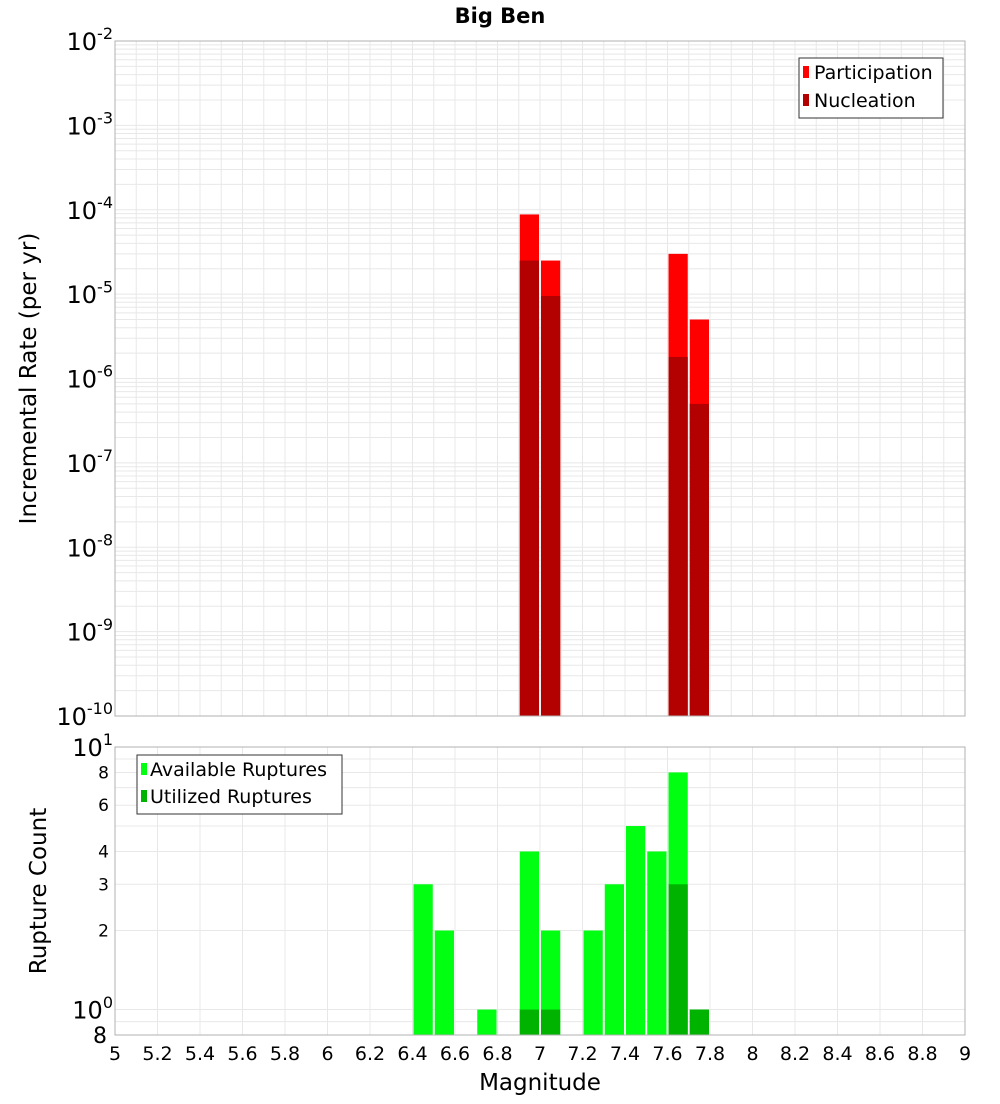 The width and height of the screenshot is (1000, 1104). I want to click on rate-ylabel: Incremental Rate (per yr), so click(29, 379).